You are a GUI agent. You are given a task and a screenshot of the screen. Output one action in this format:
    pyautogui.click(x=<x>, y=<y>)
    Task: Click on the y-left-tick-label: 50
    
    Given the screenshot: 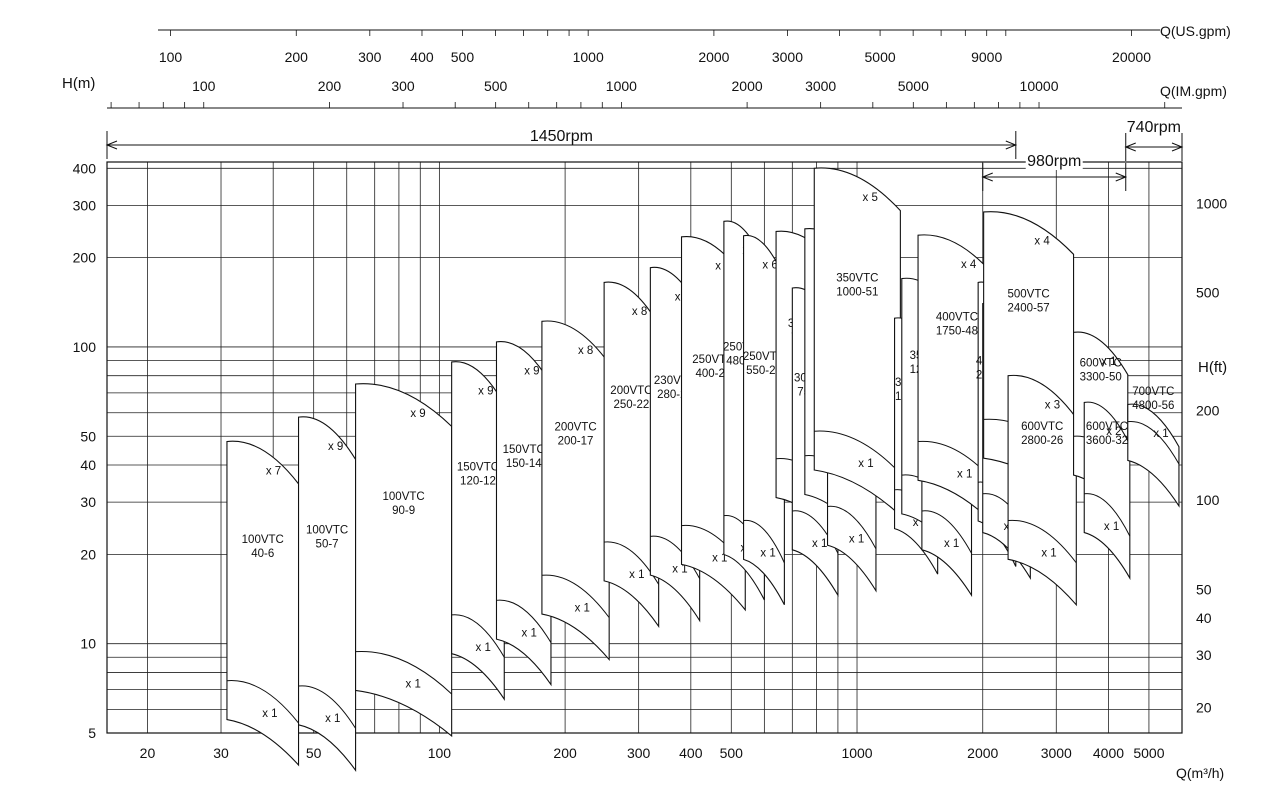 What is the action you would take?
    pyautogui.click(x=88, y=436)
    